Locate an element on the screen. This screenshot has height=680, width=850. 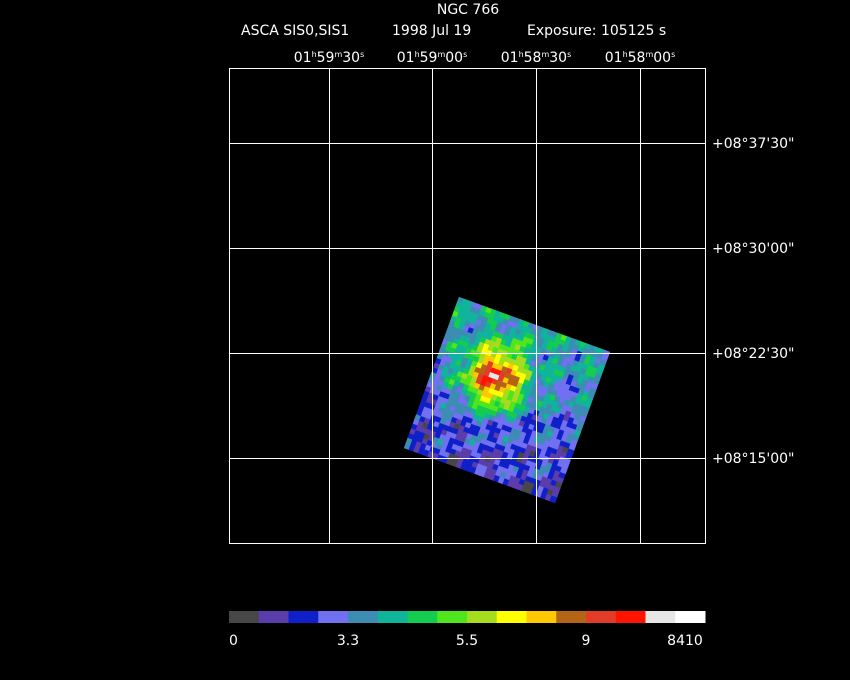
colorbar-label: 5.5 is located at coordinates (467, 641).